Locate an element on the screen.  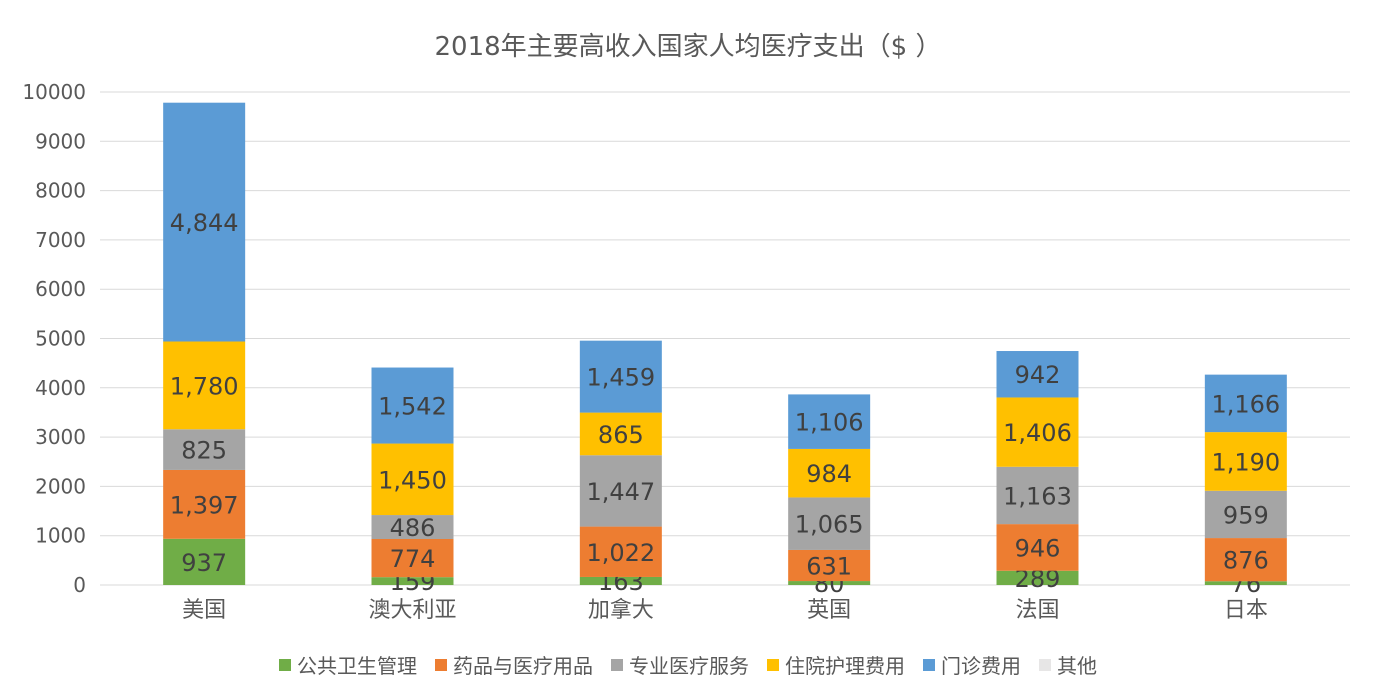
data-label: 865 is located at coordinates (621, 435).